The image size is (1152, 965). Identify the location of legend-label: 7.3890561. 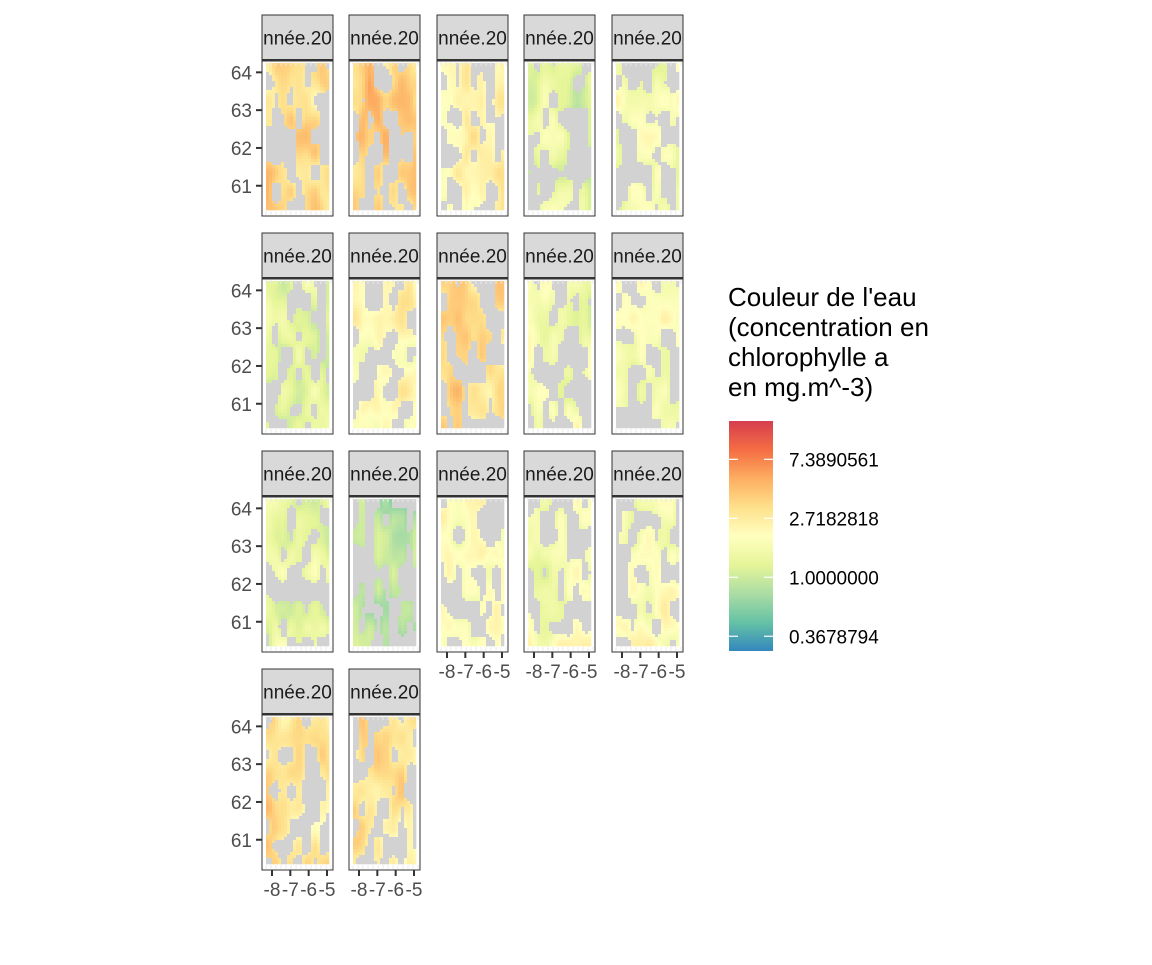
(834, 460).